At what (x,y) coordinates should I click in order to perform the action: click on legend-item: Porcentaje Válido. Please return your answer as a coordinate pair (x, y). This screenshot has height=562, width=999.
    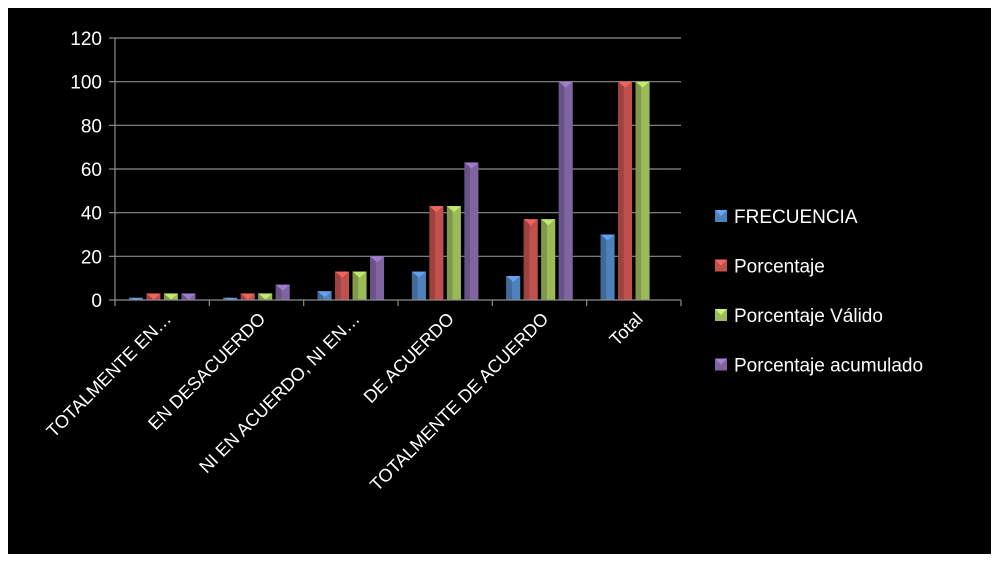
    Looking at the image, I should click on (799, 316).